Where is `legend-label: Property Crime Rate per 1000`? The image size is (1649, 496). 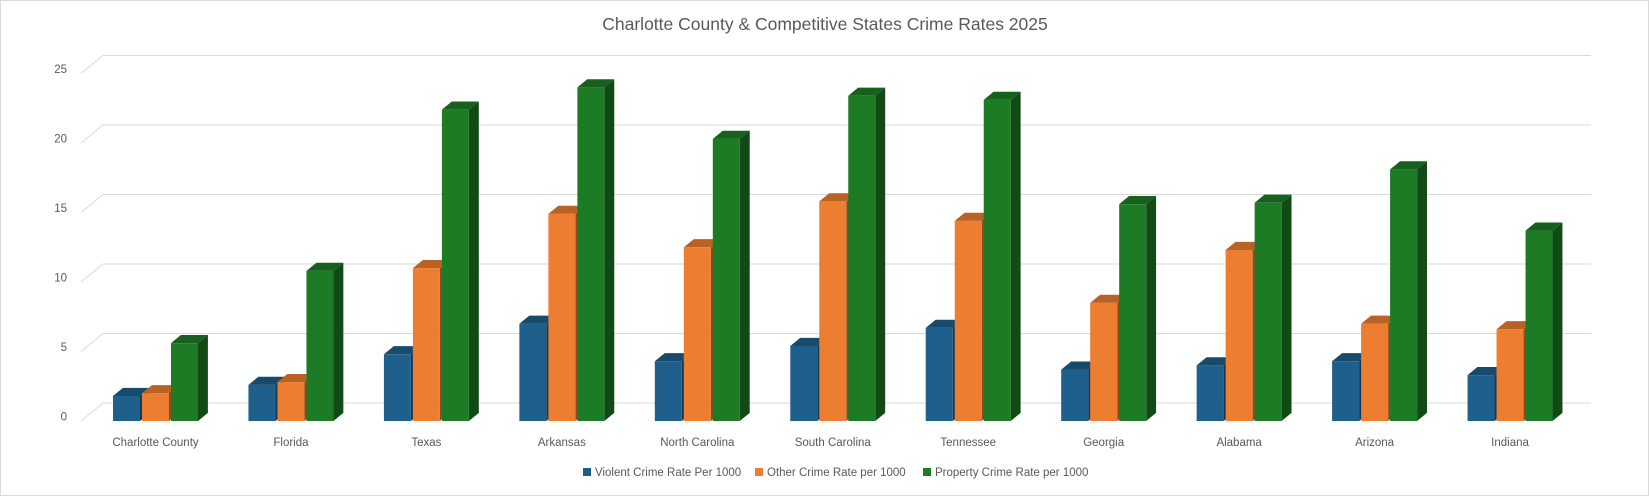 legend-label: Property Crime Rate per 1000 is located at coordinates (1011, 473).